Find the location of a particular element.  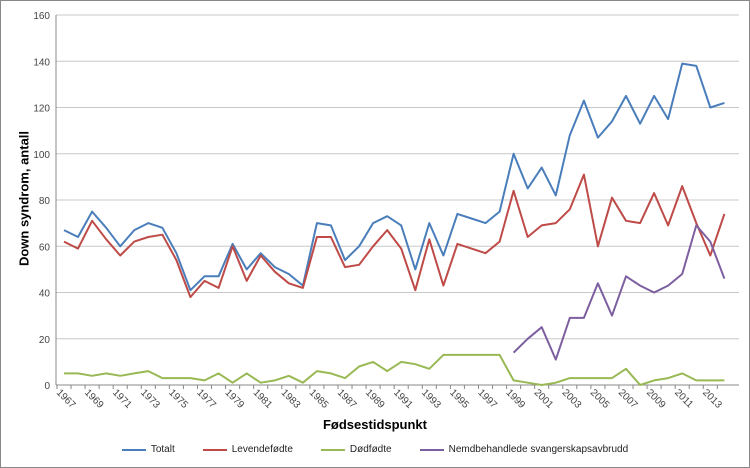

x-tick-label: 1975 is located at coordinates (178, 399).